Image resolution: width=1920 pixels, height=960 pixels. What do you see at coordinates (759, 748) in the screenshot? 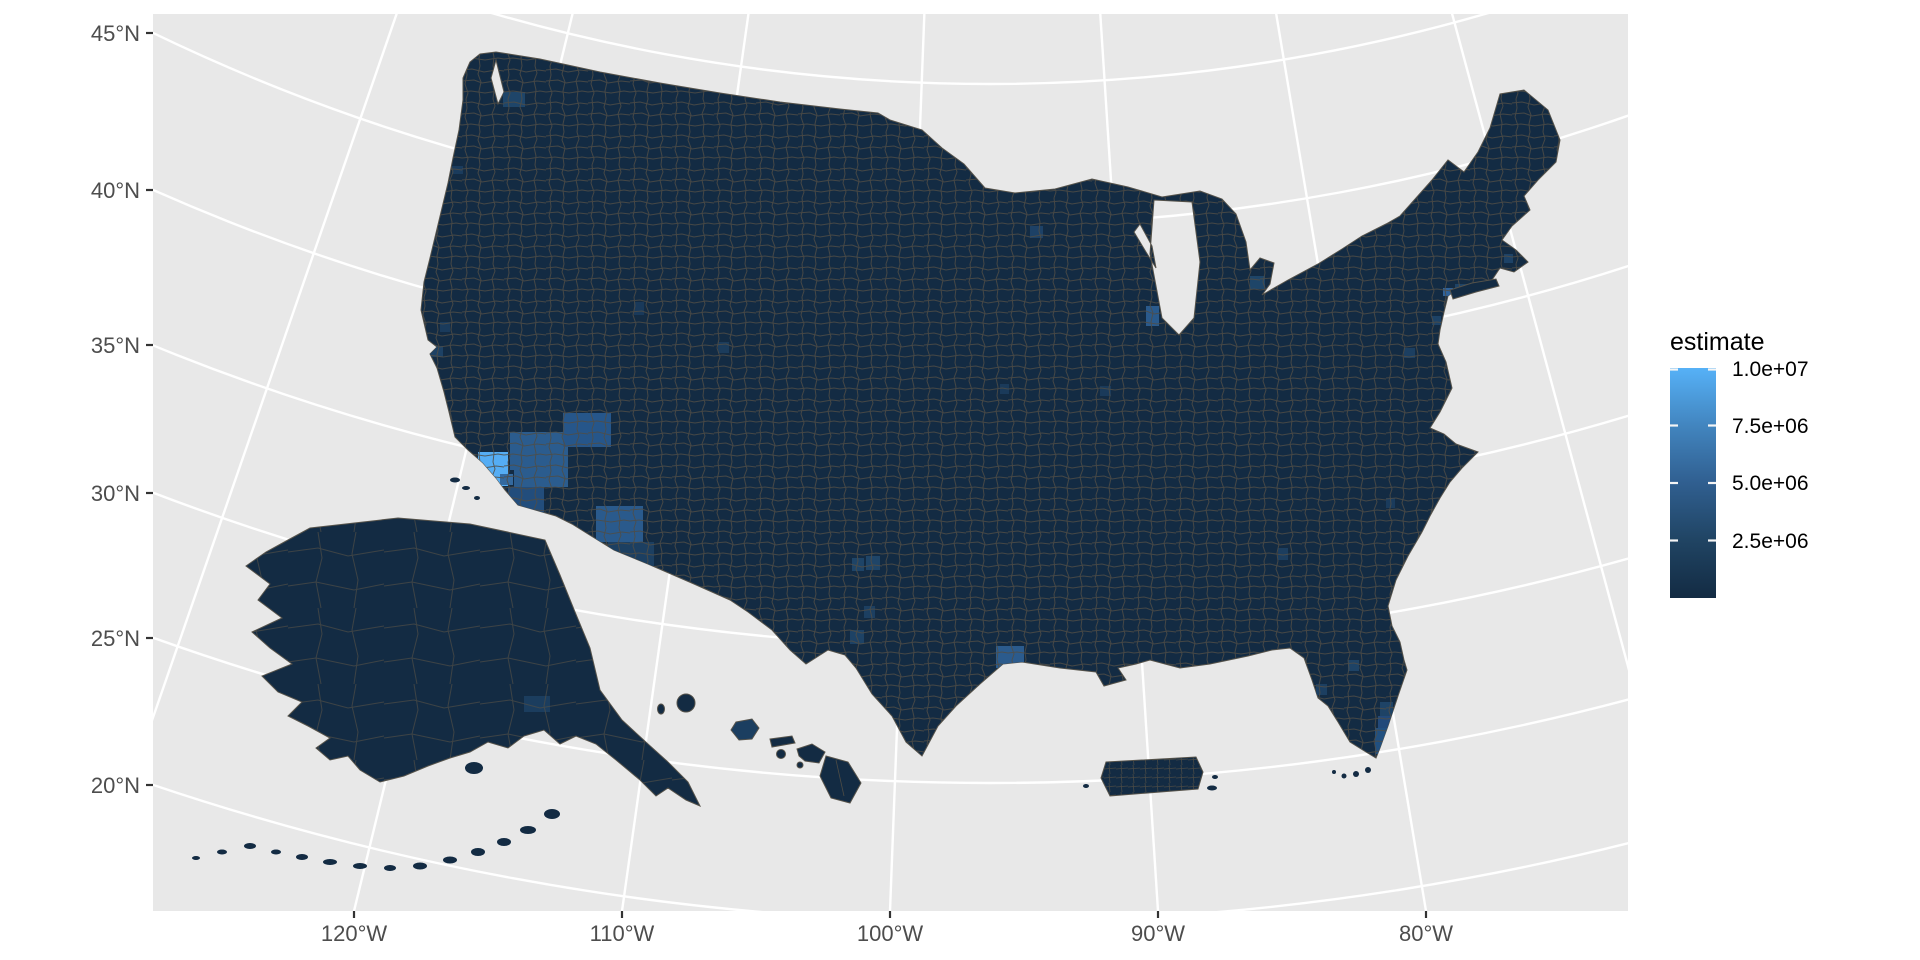
I see `hawaii-inset` at bounding box center [759, 748].